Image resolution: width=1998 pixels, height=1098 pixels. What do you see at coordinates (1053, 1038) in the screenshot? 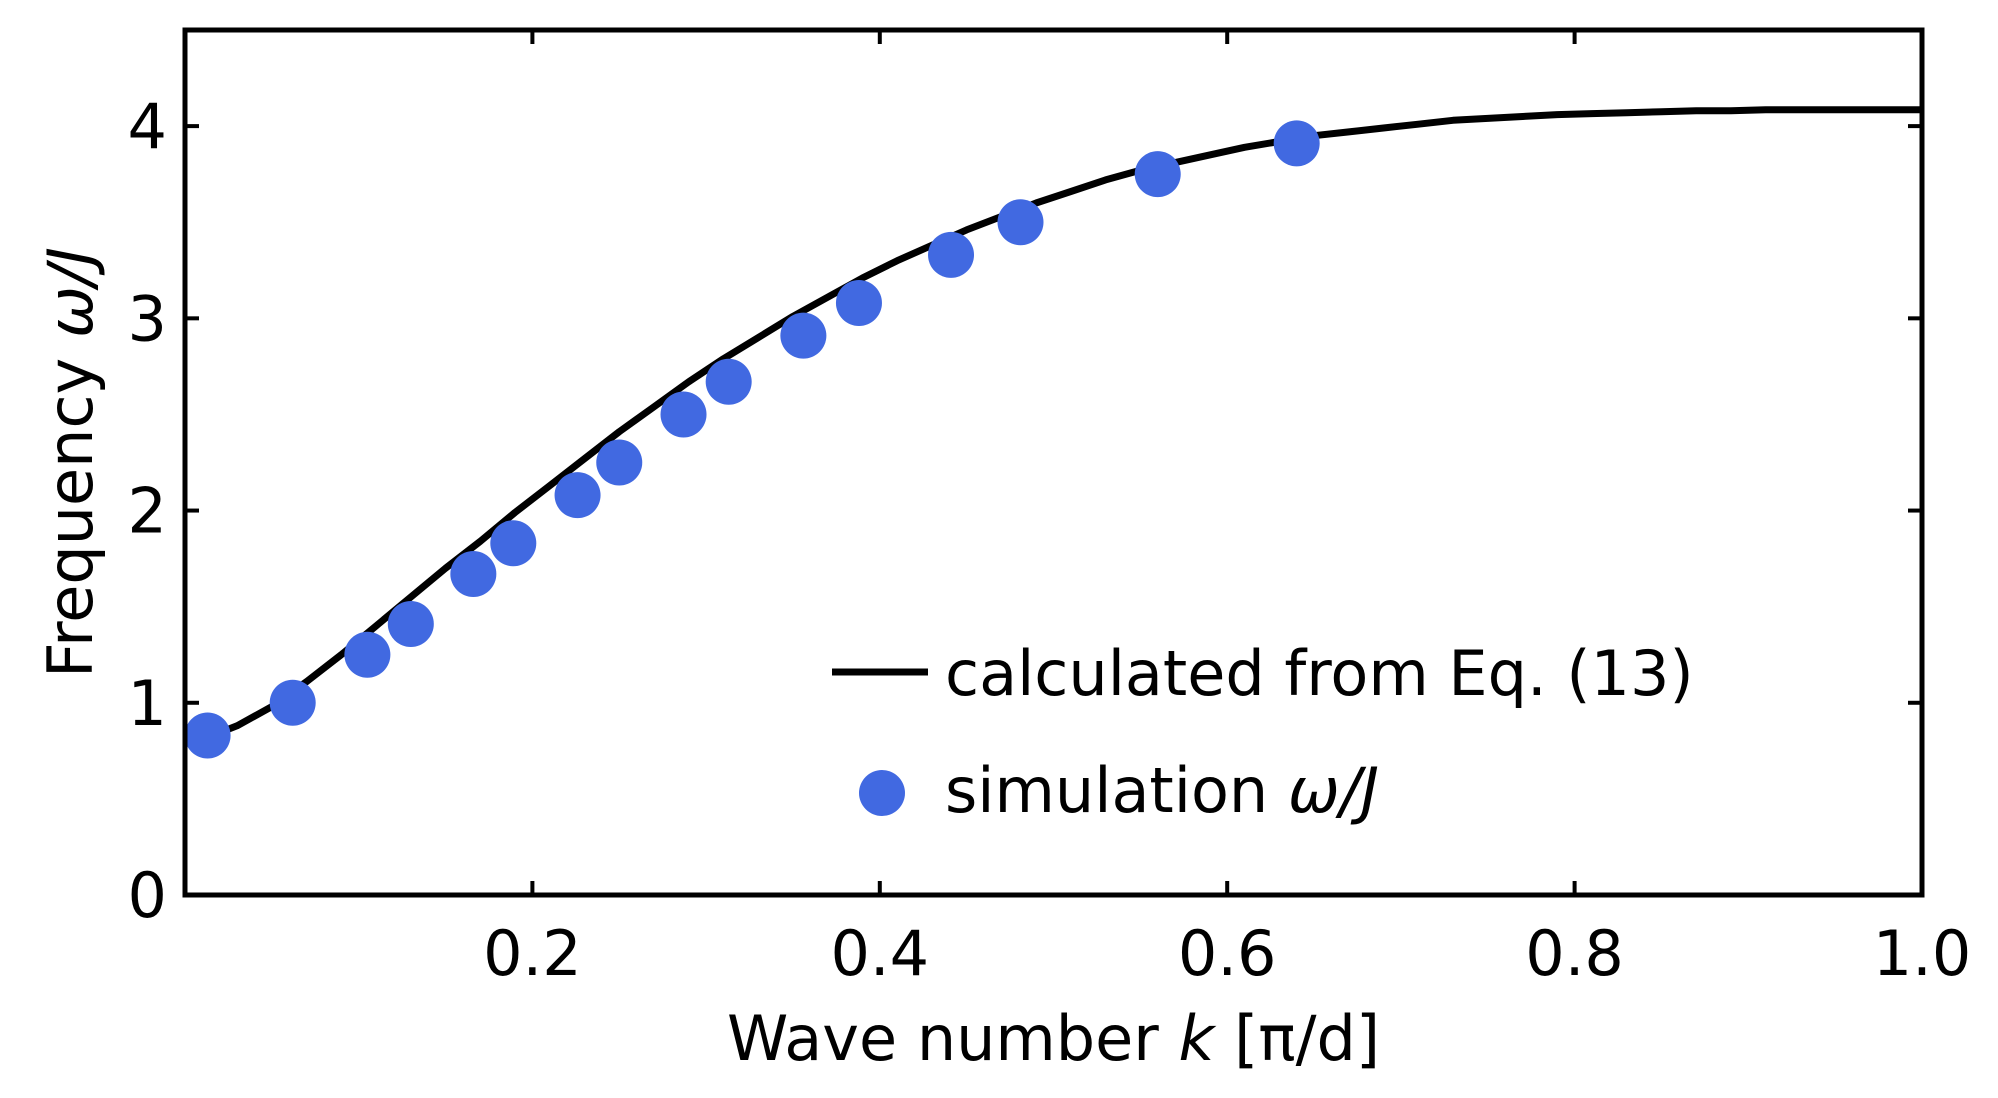
I see `x-axis-label: Wave number k [π/d]` at bounding box center [1053, 1038].